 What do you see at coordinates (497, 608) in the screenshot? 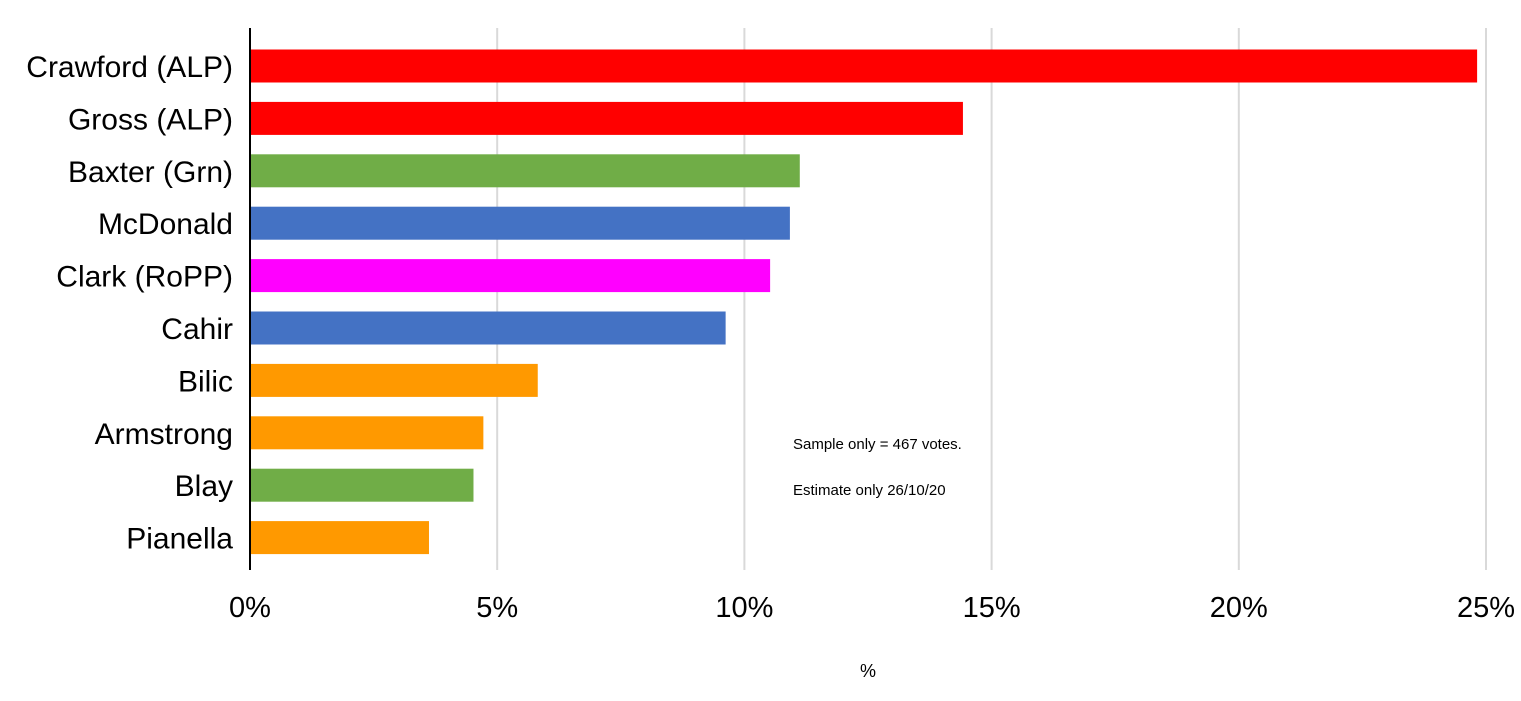
I see `x-tick-label-1: 5%` at bounding box center [497, 608].